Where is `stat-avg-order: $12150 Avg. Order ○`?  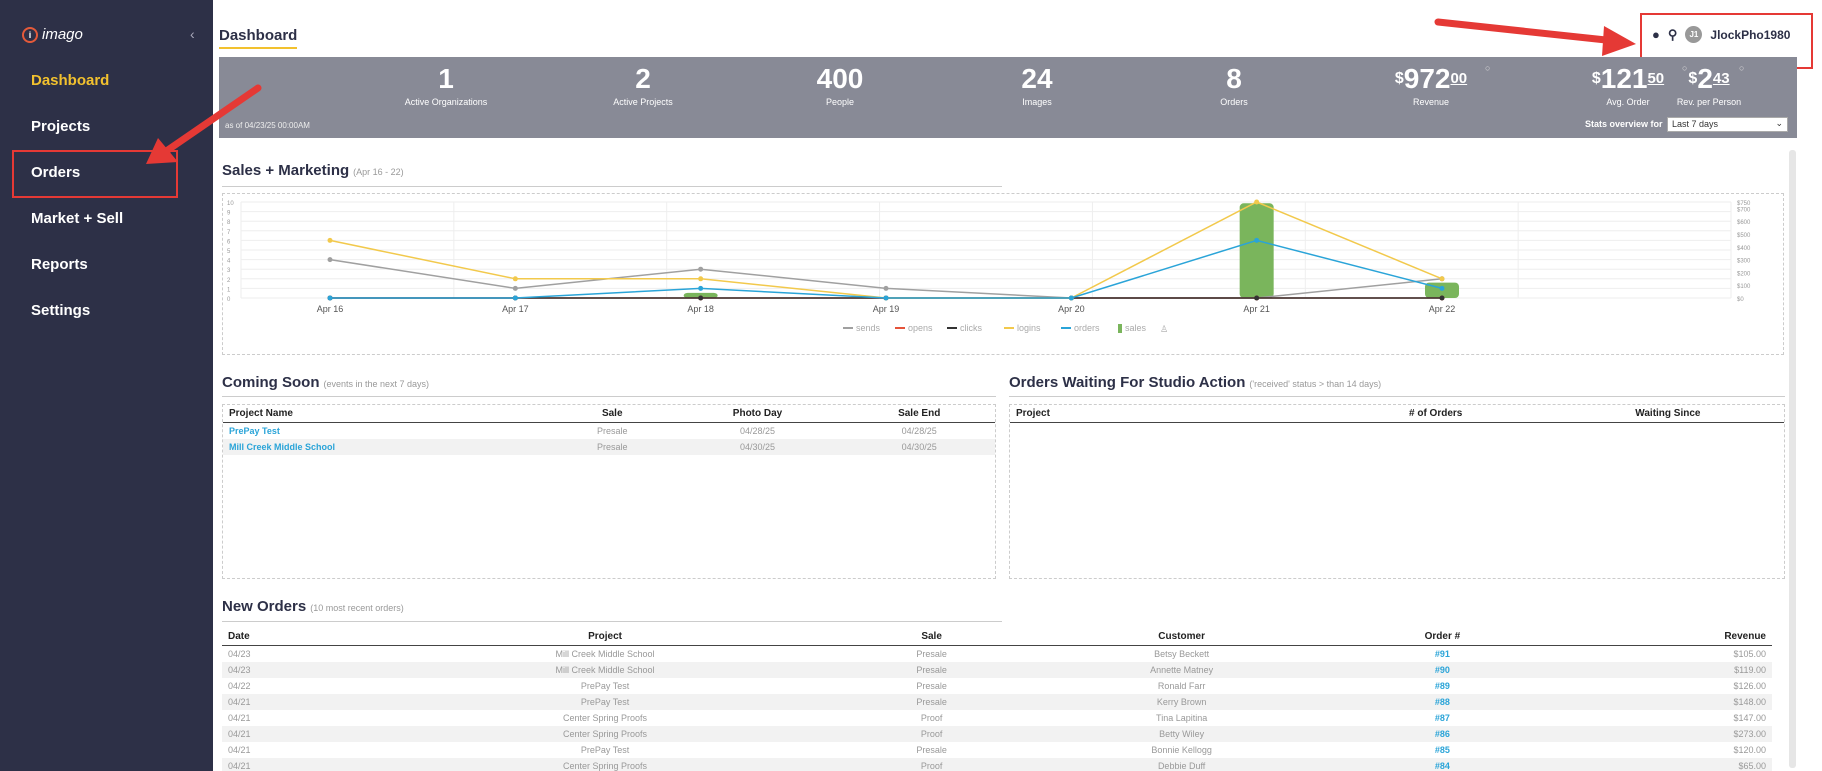 stat-avg-order: $12150 Avg. Order ○ is located at coordinates (1628, 85).